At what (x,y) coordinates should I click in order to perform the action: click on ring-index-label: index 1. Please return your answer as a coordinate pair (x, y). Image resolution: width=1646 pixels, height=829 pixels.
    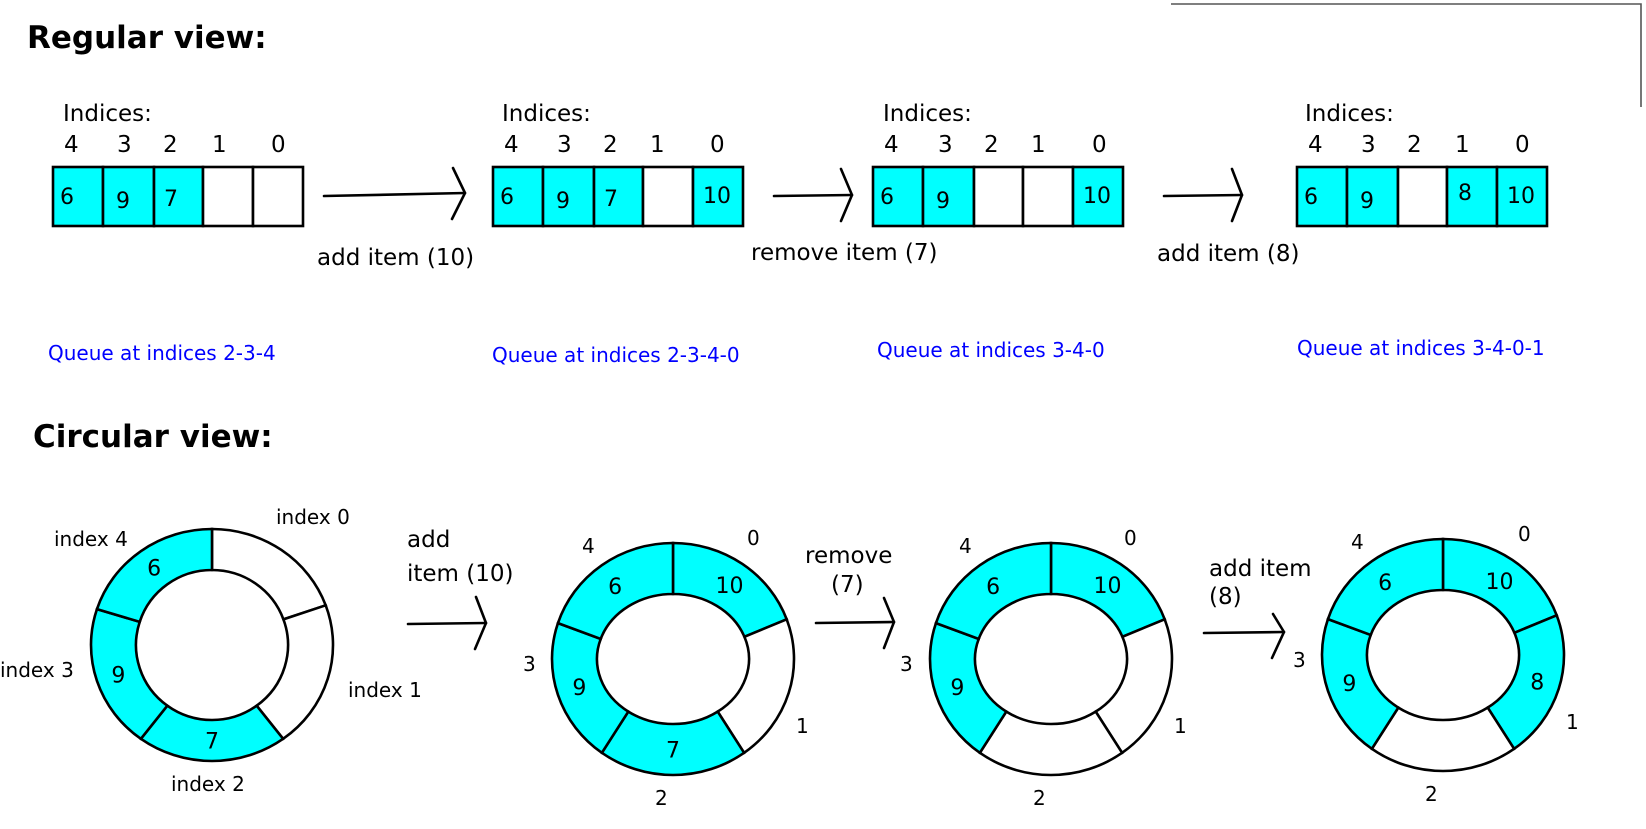
    Looking at the image, I should click on (385, 690).